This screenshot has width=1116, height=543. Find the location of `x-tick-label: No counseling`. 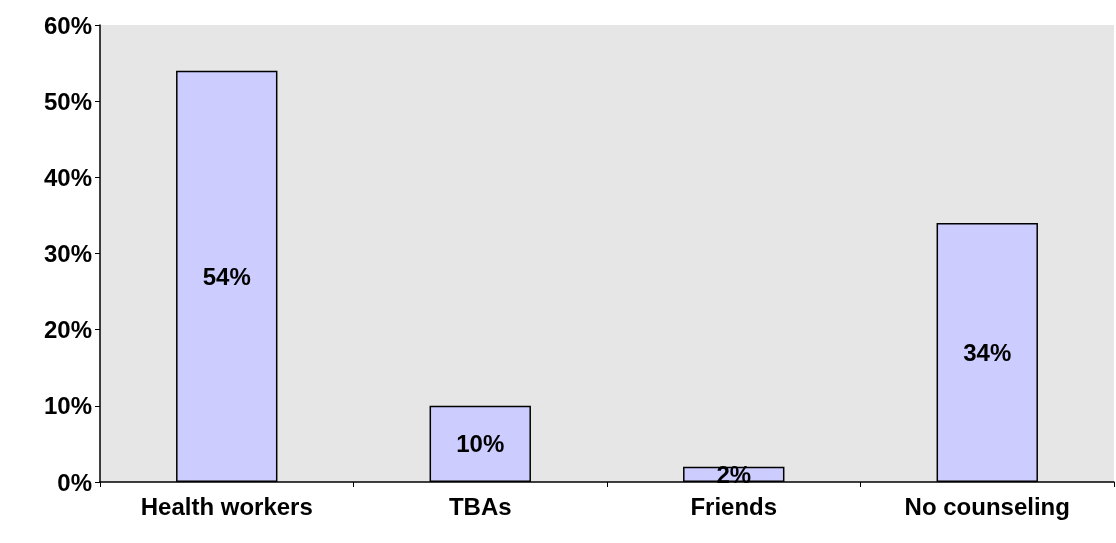

x-tick-label: No counseling is located at coordinates (987, 506).